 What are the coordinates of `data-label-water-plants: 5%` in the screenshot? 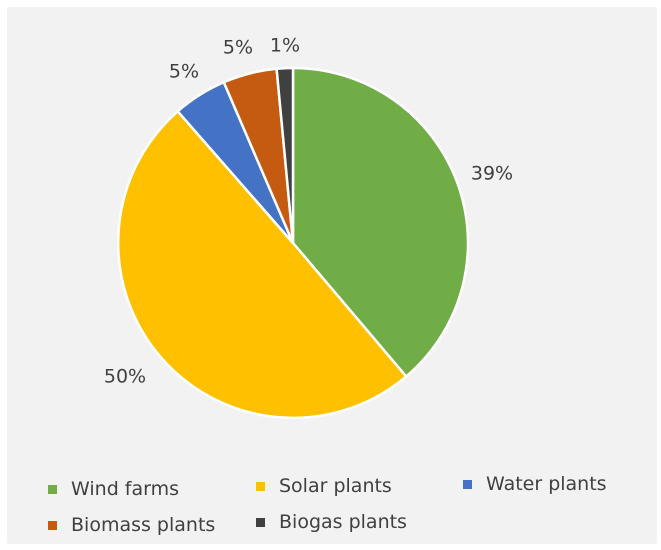 It's located at (184, 72).